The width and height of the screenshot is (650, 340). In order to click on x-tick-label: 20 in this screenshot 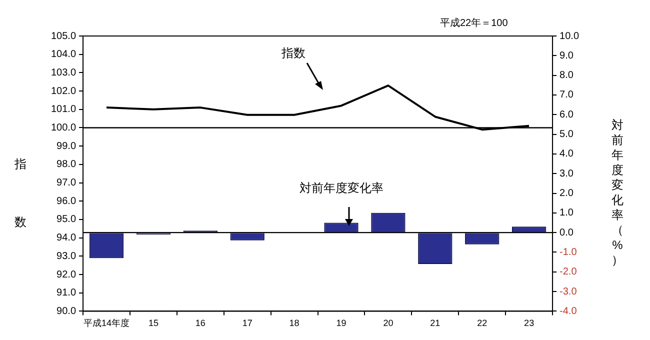, I will do `click(388, 323)`.